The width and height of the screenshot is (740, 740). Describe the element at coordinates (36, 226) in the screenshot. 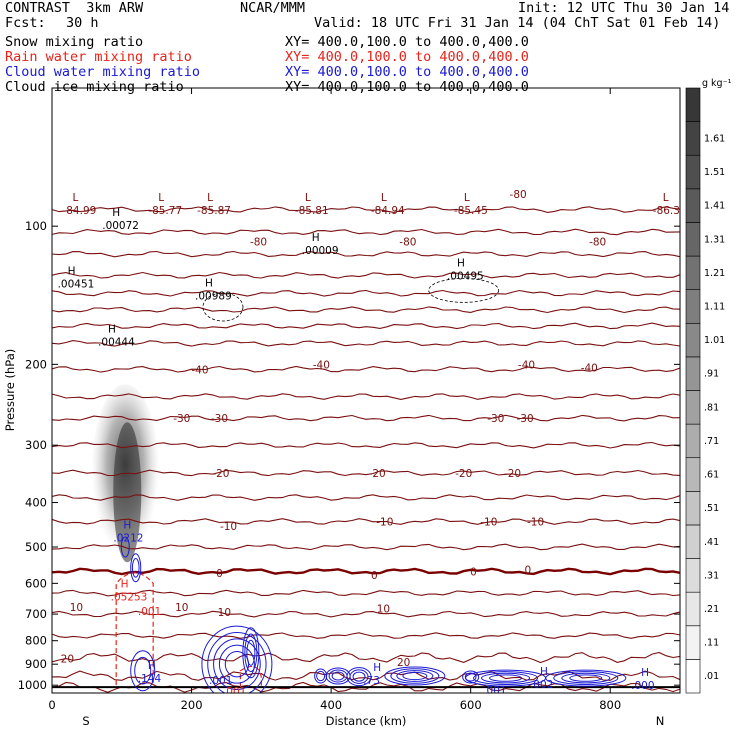

I see `y-tick-label: 100` at that location.